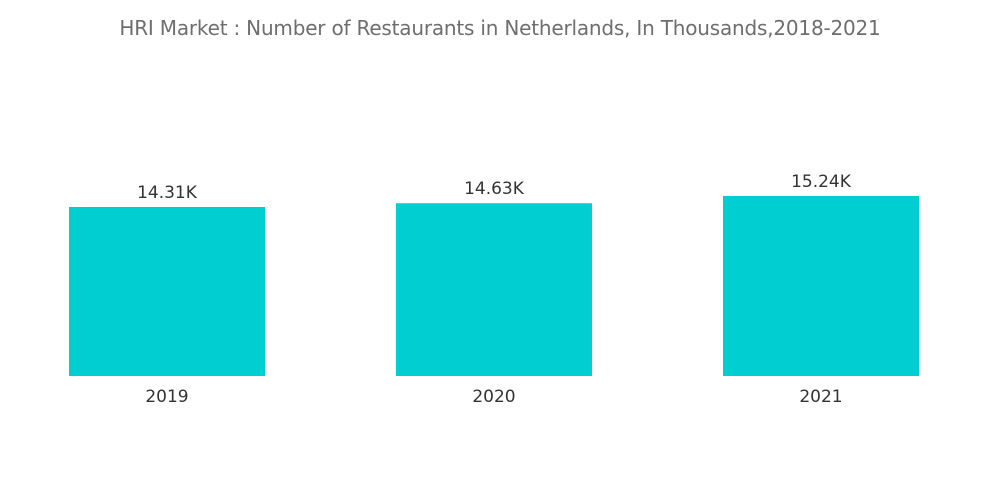 This screenshot has width=1000, height=504. I want to click on bar-2020, so click(494, 289).